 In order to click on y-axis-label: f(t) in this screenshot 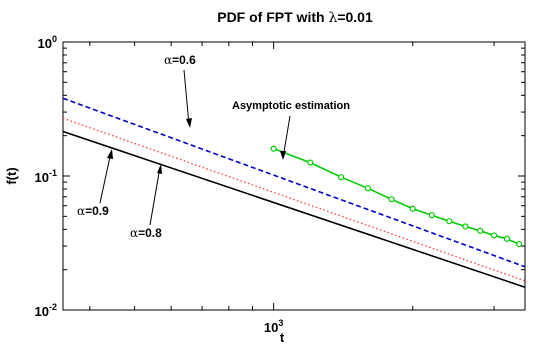, I will do `click(11, 175)`.